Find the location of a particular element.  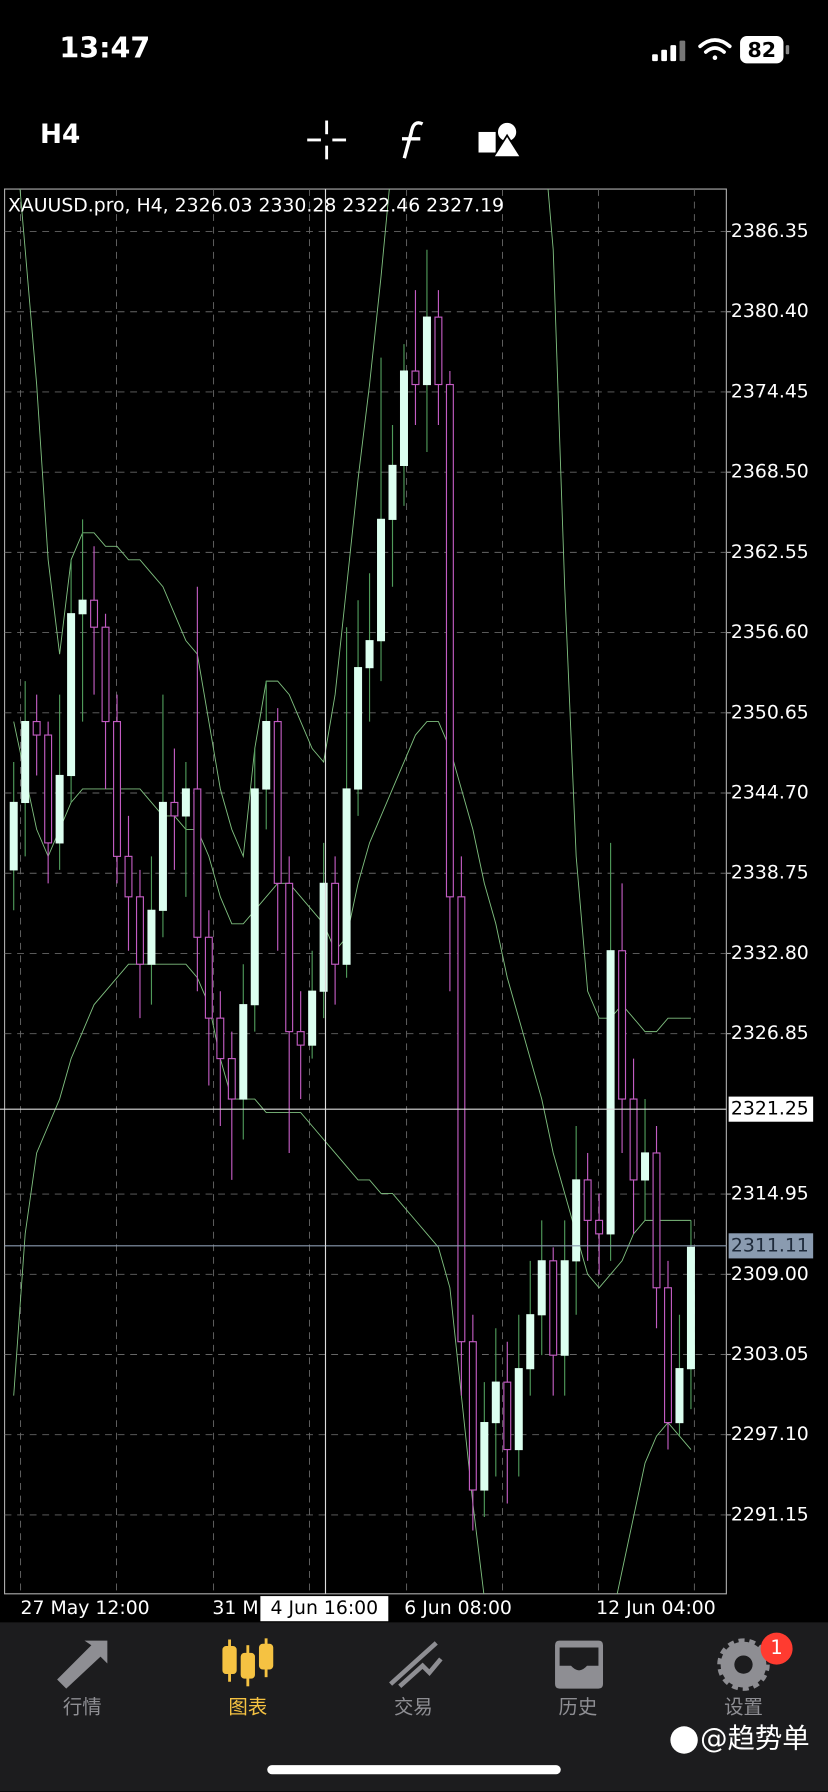

y-tick-label: 2344.70 is located at coordinates (770, 793).